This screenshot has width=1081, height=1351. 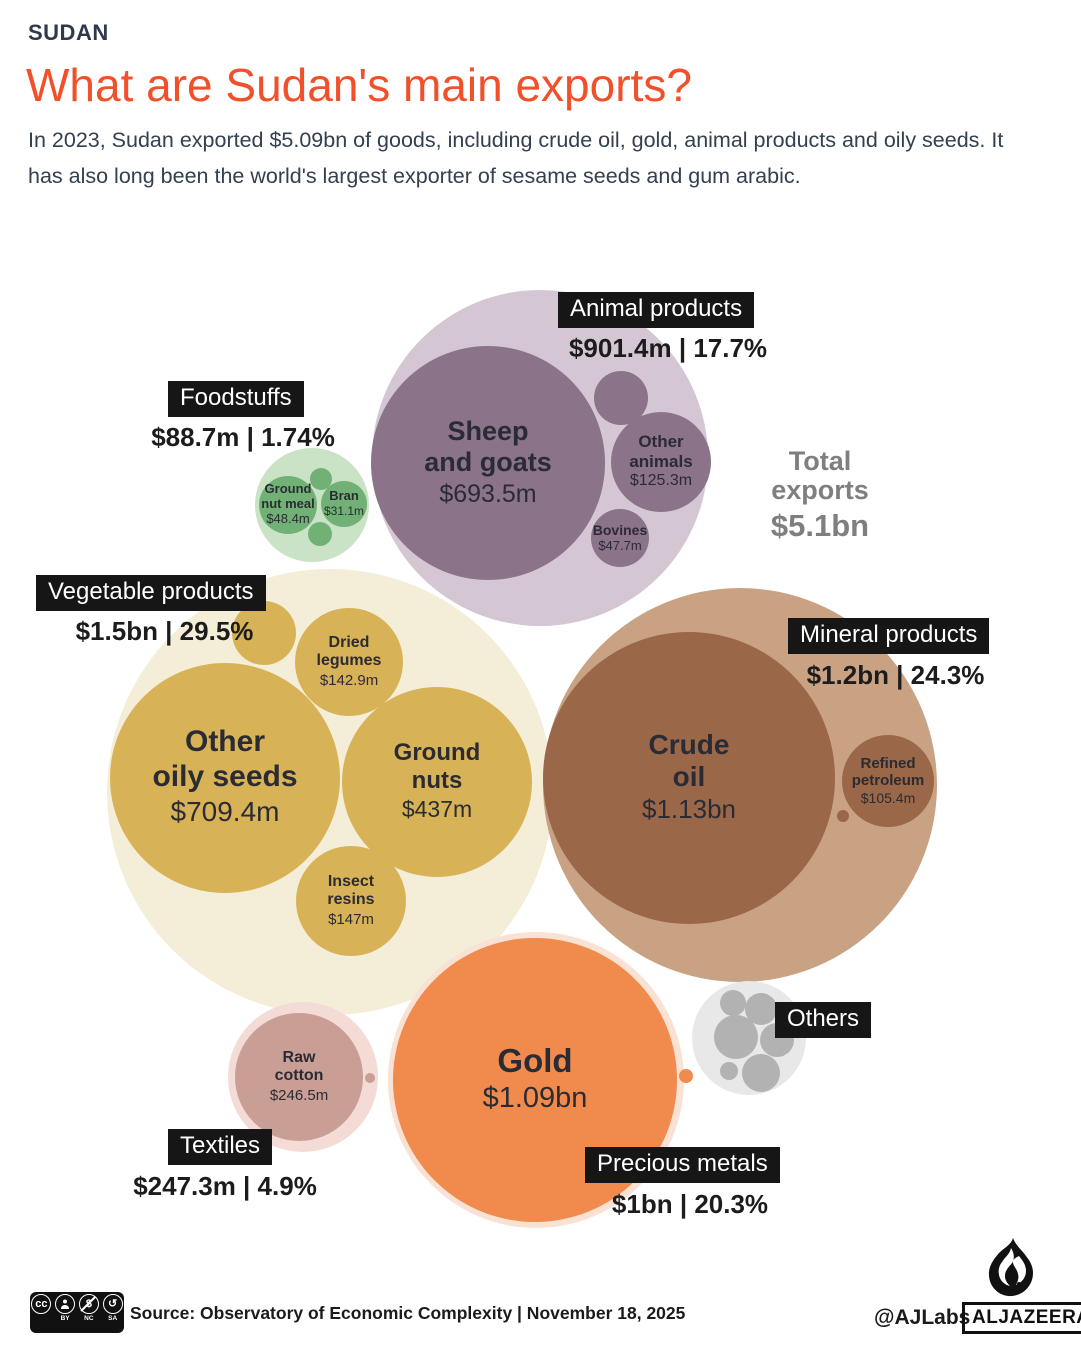 I want to click on bubble-value: $125.3m, so click(x=661, y=481).